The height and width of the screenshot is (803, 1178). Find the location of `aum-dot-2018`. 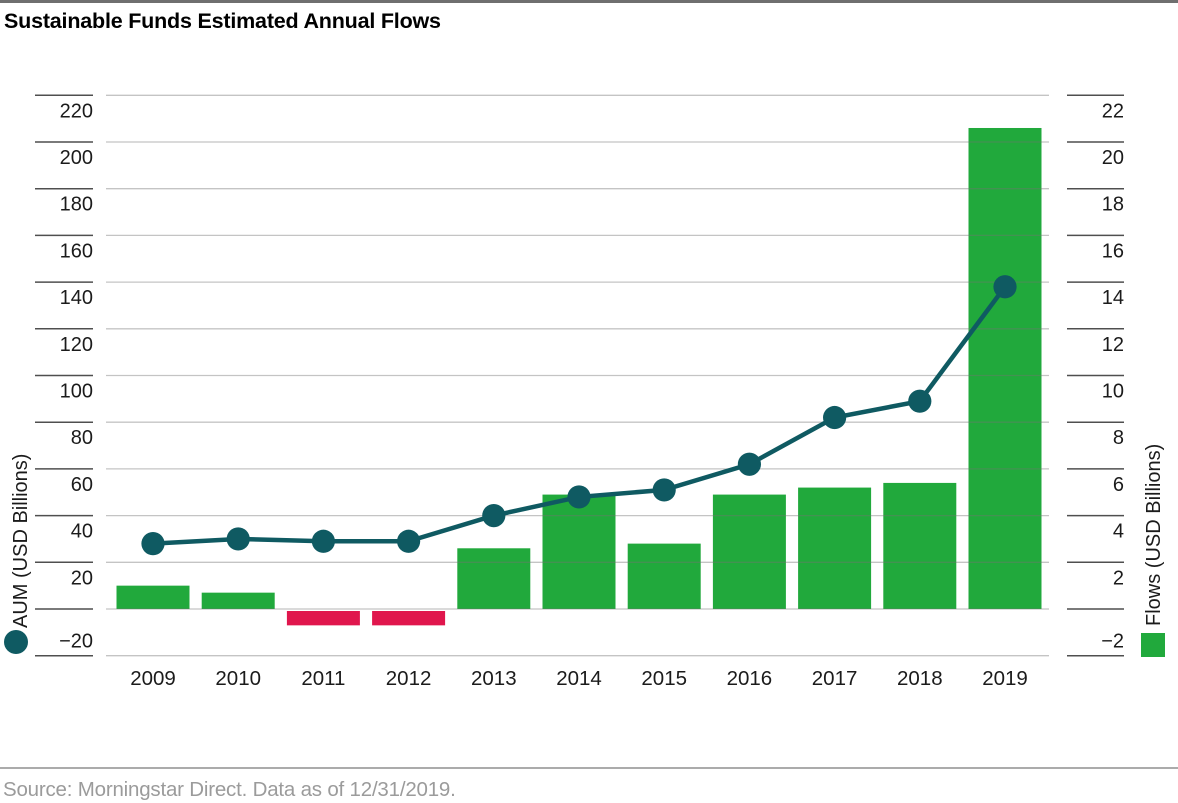

aum-dot-2018 is located at coordinates (920, 401).